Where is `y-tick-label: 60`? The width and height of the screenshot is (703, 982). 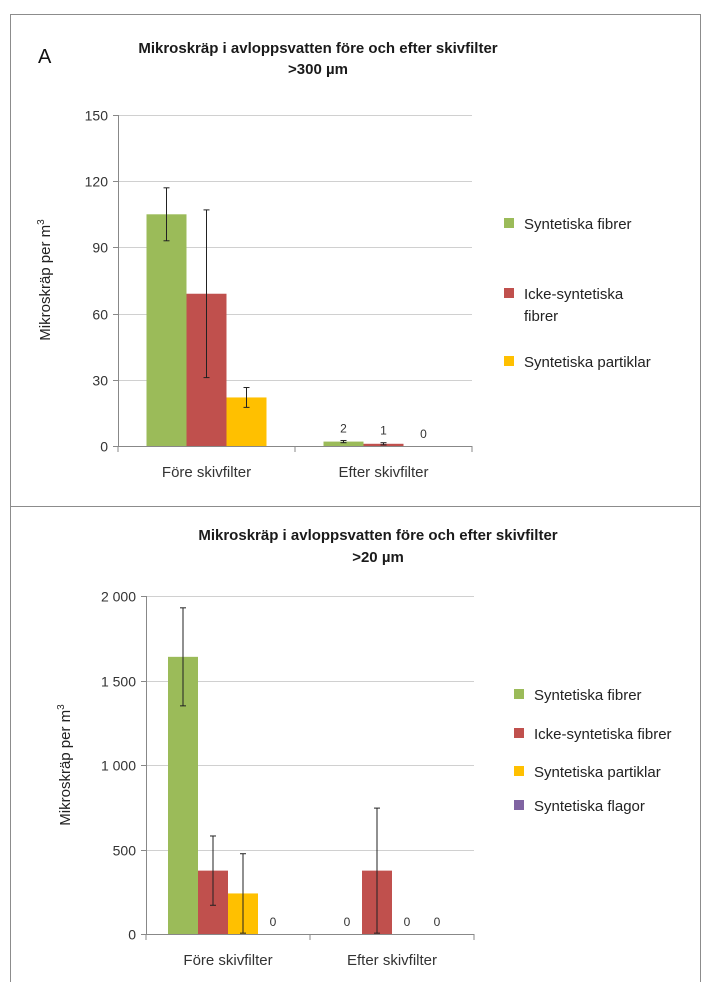 y-tick-label: 60 is located at coordinates (100, 315).